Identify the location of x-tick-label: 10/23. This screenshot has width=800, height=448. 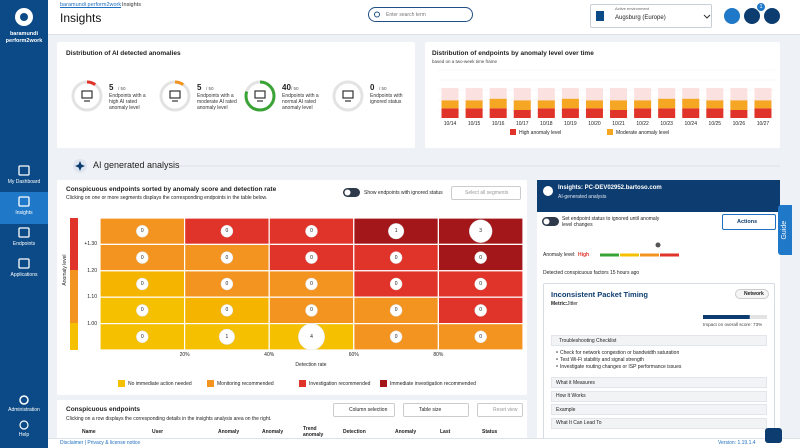
(666, 124).